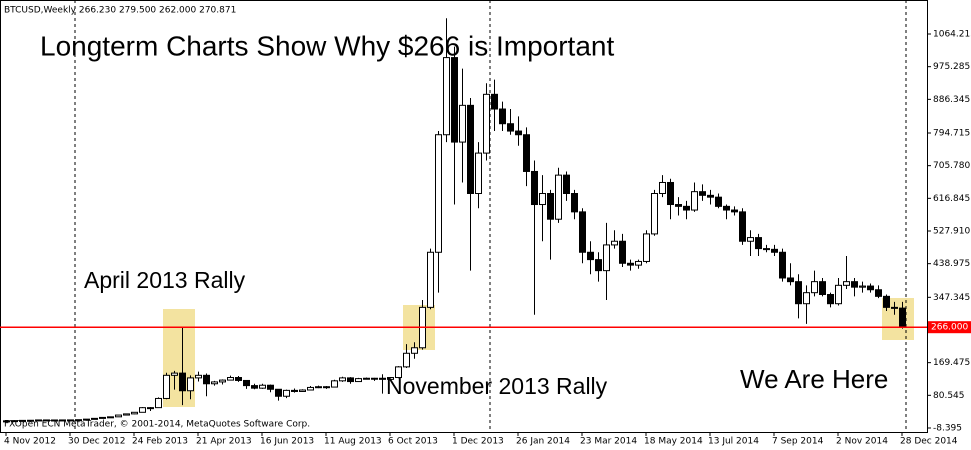 The height and width of the screenshot is (450, 971). Describe the element at coordinates (97, 442) in the screenshot. I see `x-tick-label: 30 Dec 2012` at that location.